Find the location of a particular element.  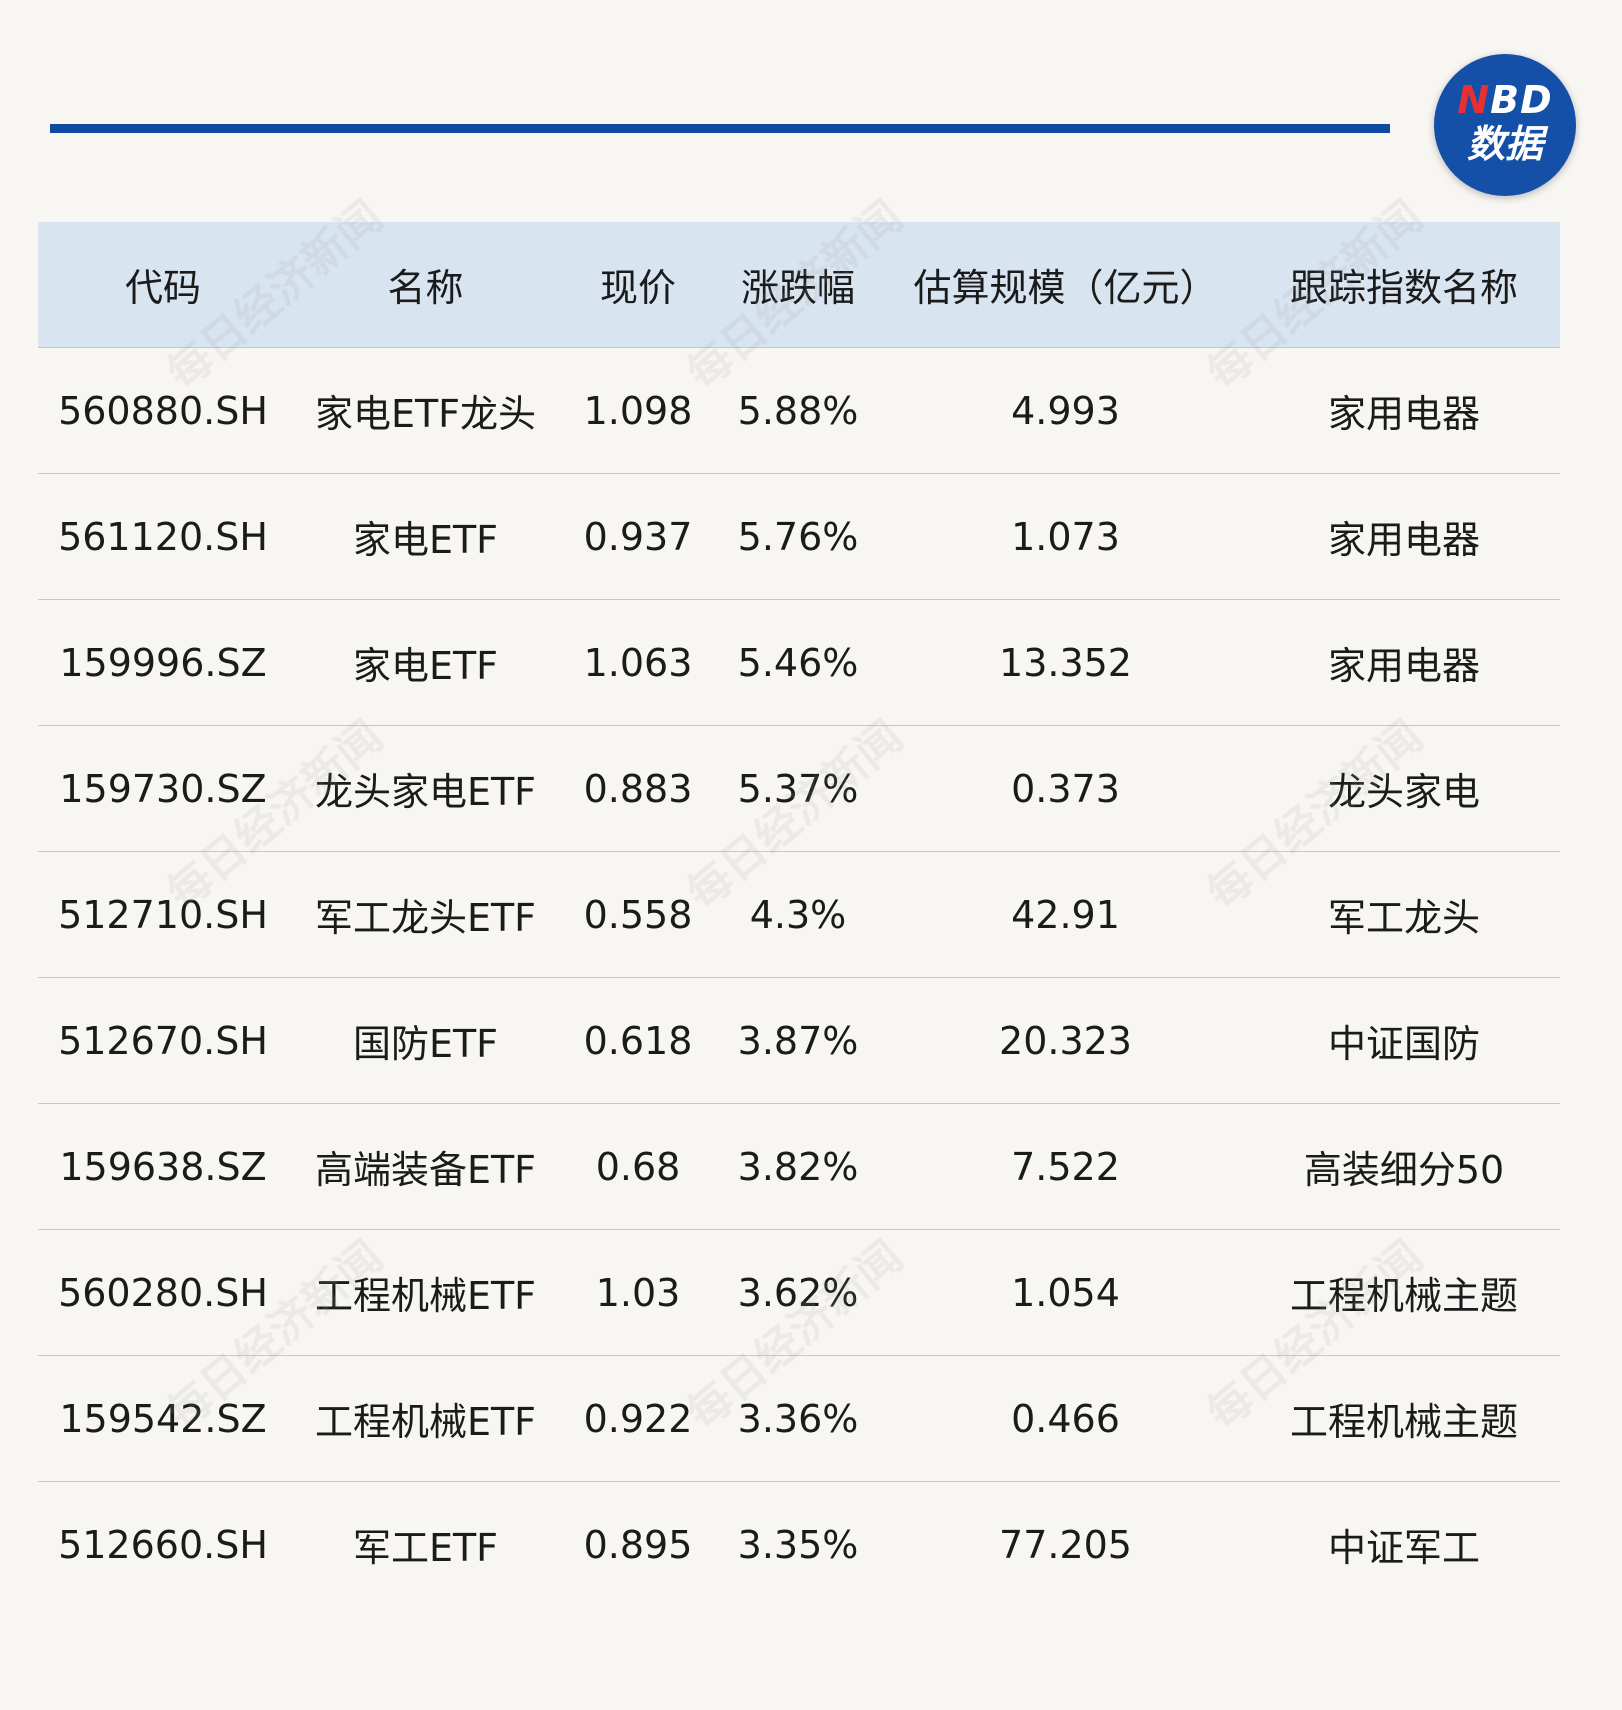

table-row: 560280.SH 工程机械ETF 1.03 3.62% 1.054 工程机械主题 is located at coordinates (799, 1293).